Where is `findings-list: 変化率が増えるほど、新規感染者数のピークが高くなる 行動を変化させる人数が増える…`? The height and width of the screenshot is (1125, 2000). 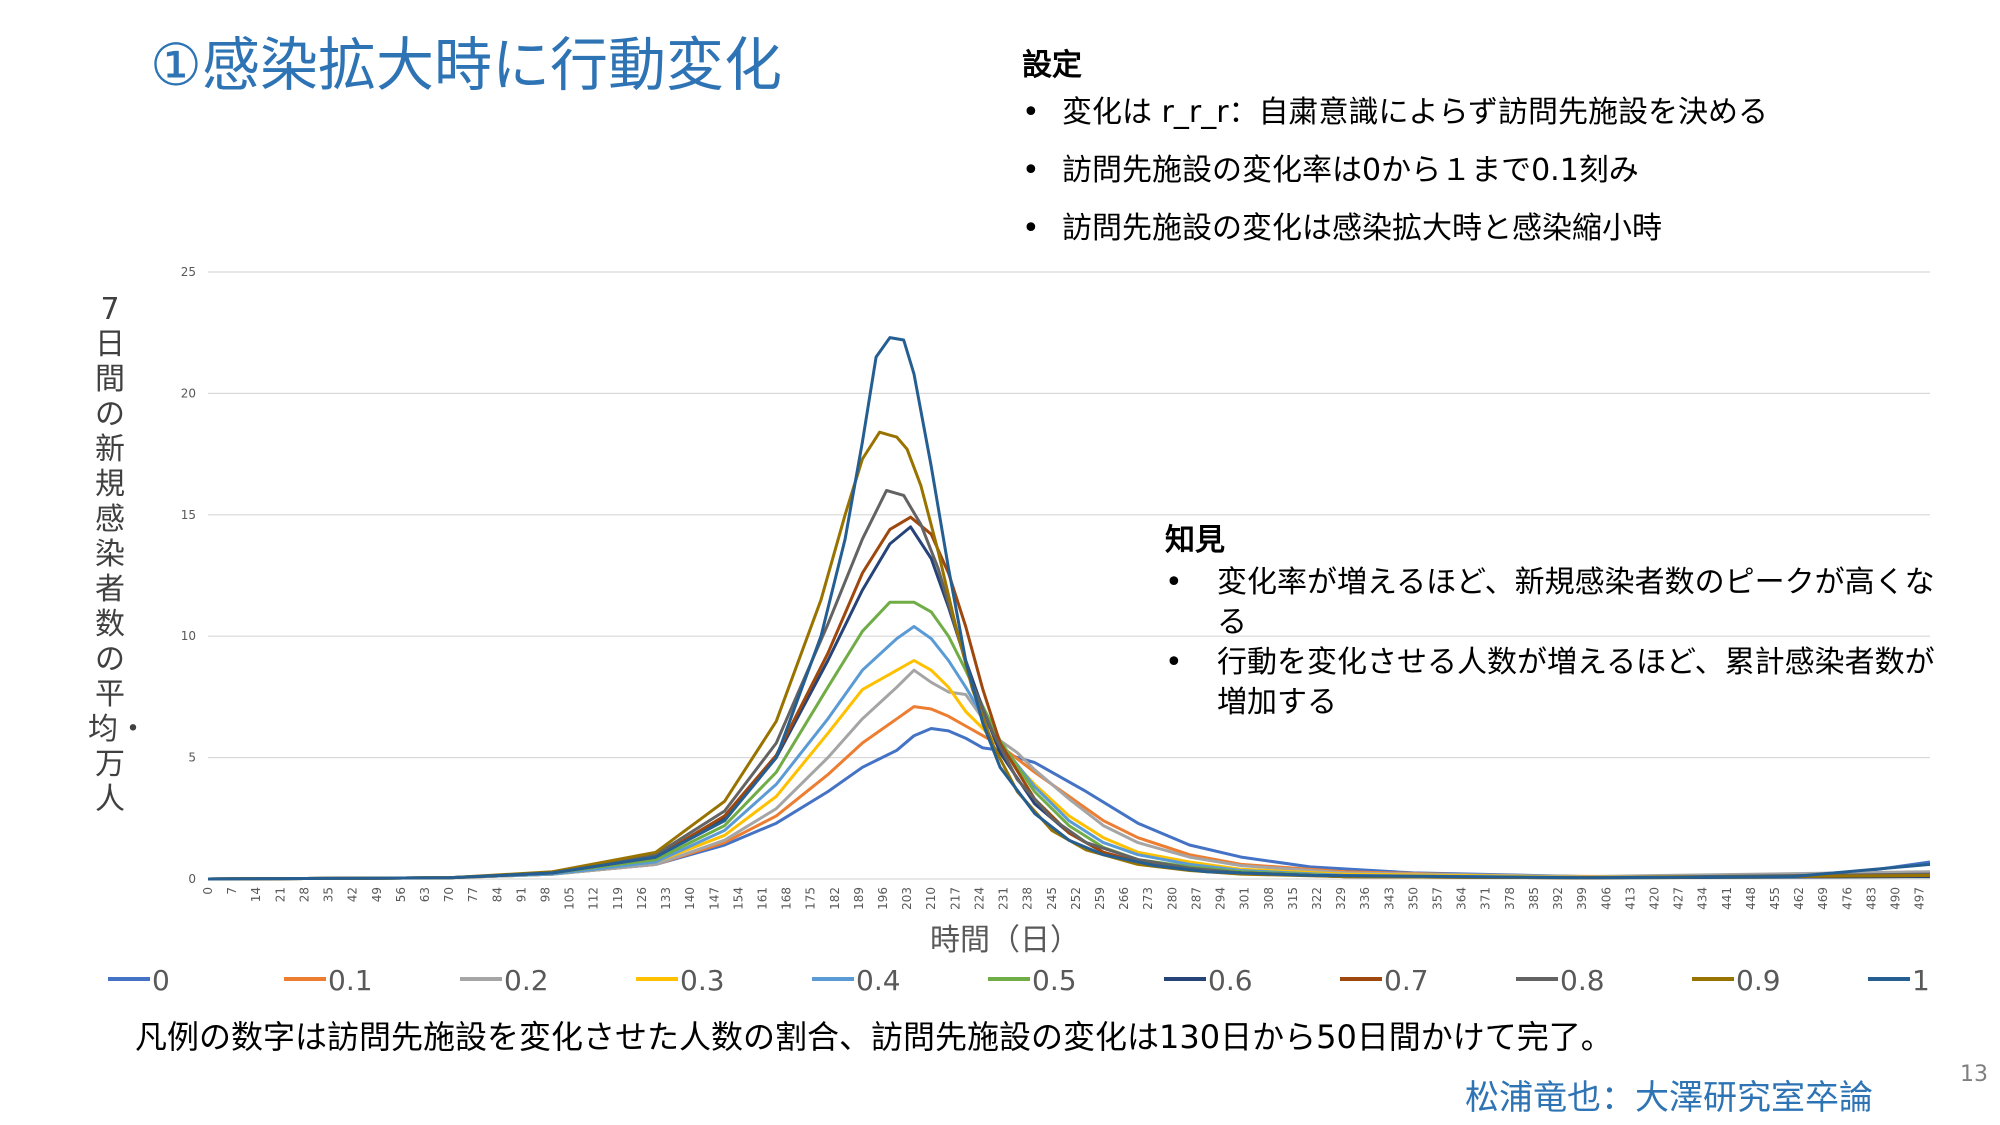 findings-list: 変化率が増えるほど、新規感染者数のピークが高くなる 行動を変化させる人数が増える… is located at coordinates (1555, 643).